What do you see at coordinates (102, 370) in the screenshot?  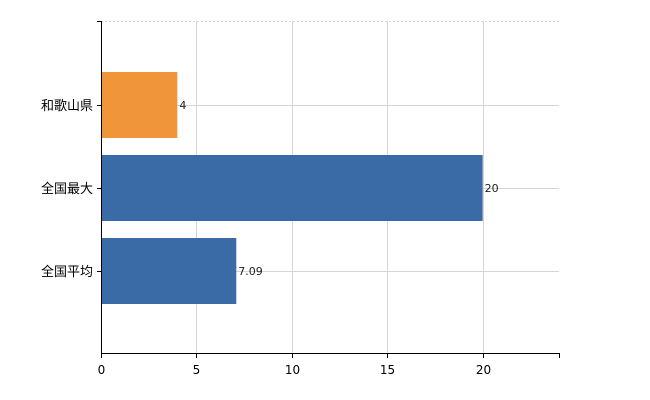 I see `x-tick-label: 0` at bounding box center [102, 370].